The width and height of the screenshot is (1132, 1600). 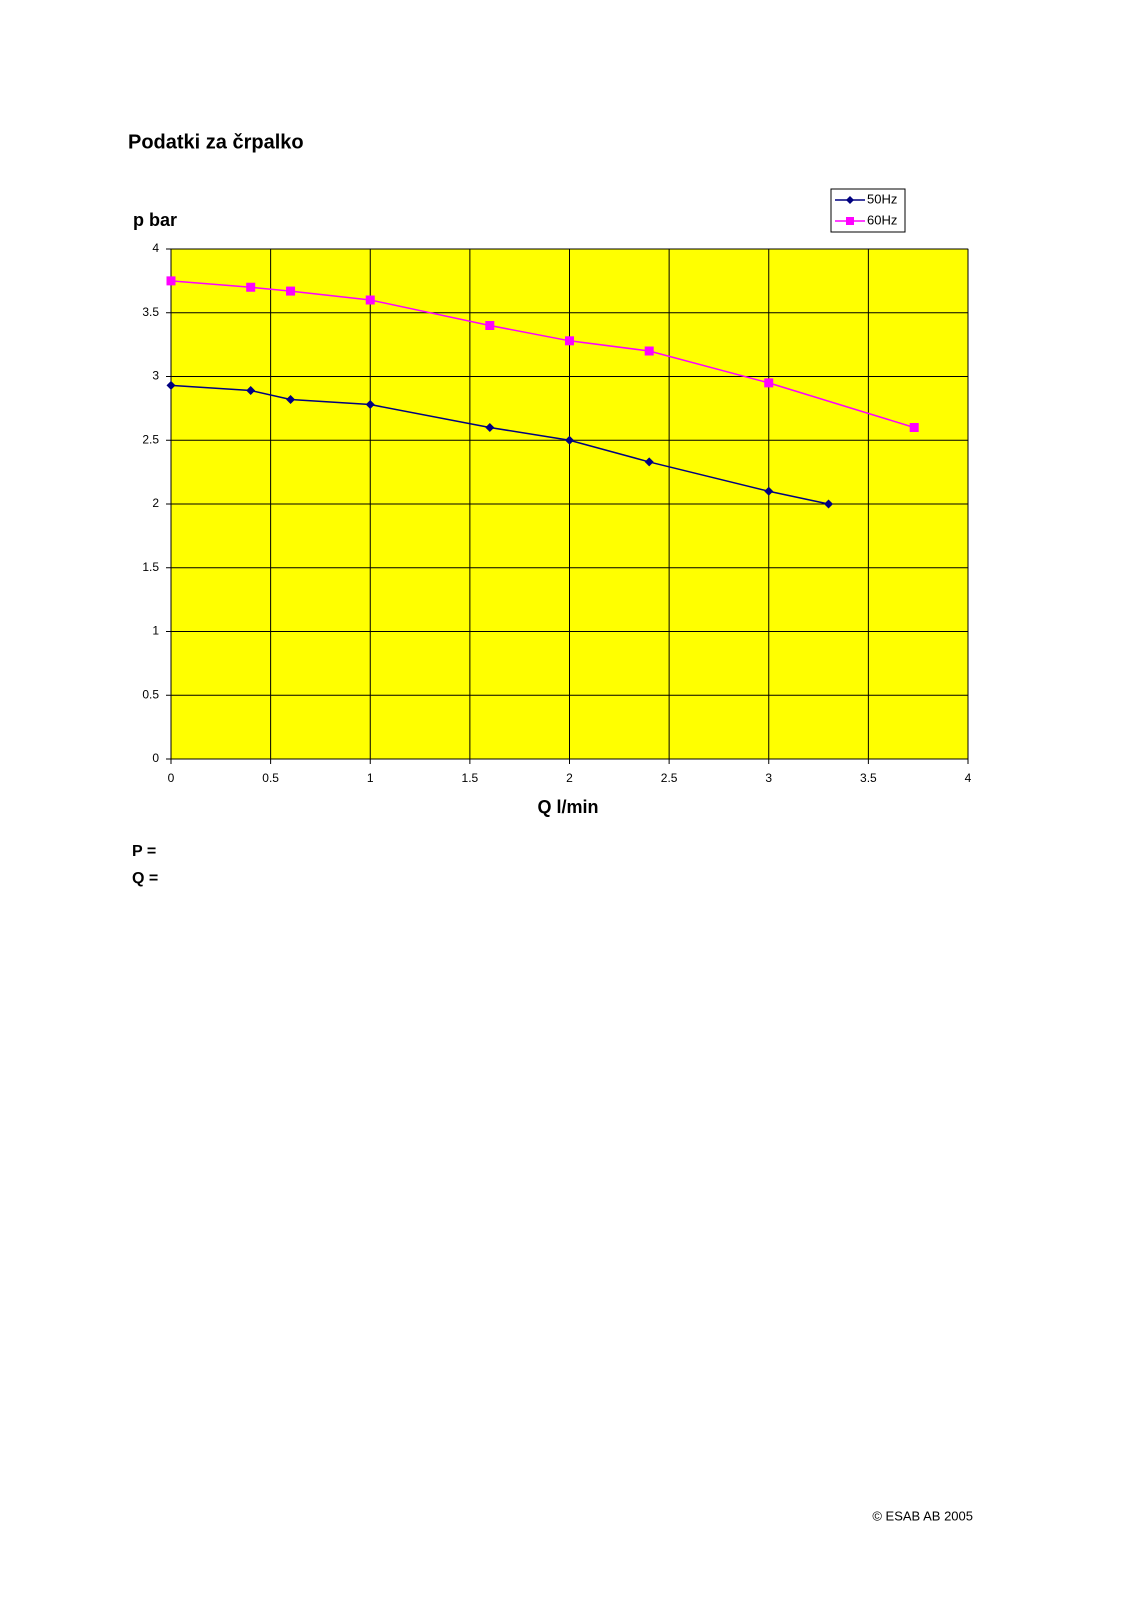 What do you see at coordinates (150, 567) in the screenshot?
I see `y-tick-label: 1.5` at bounding box center [150, 567].